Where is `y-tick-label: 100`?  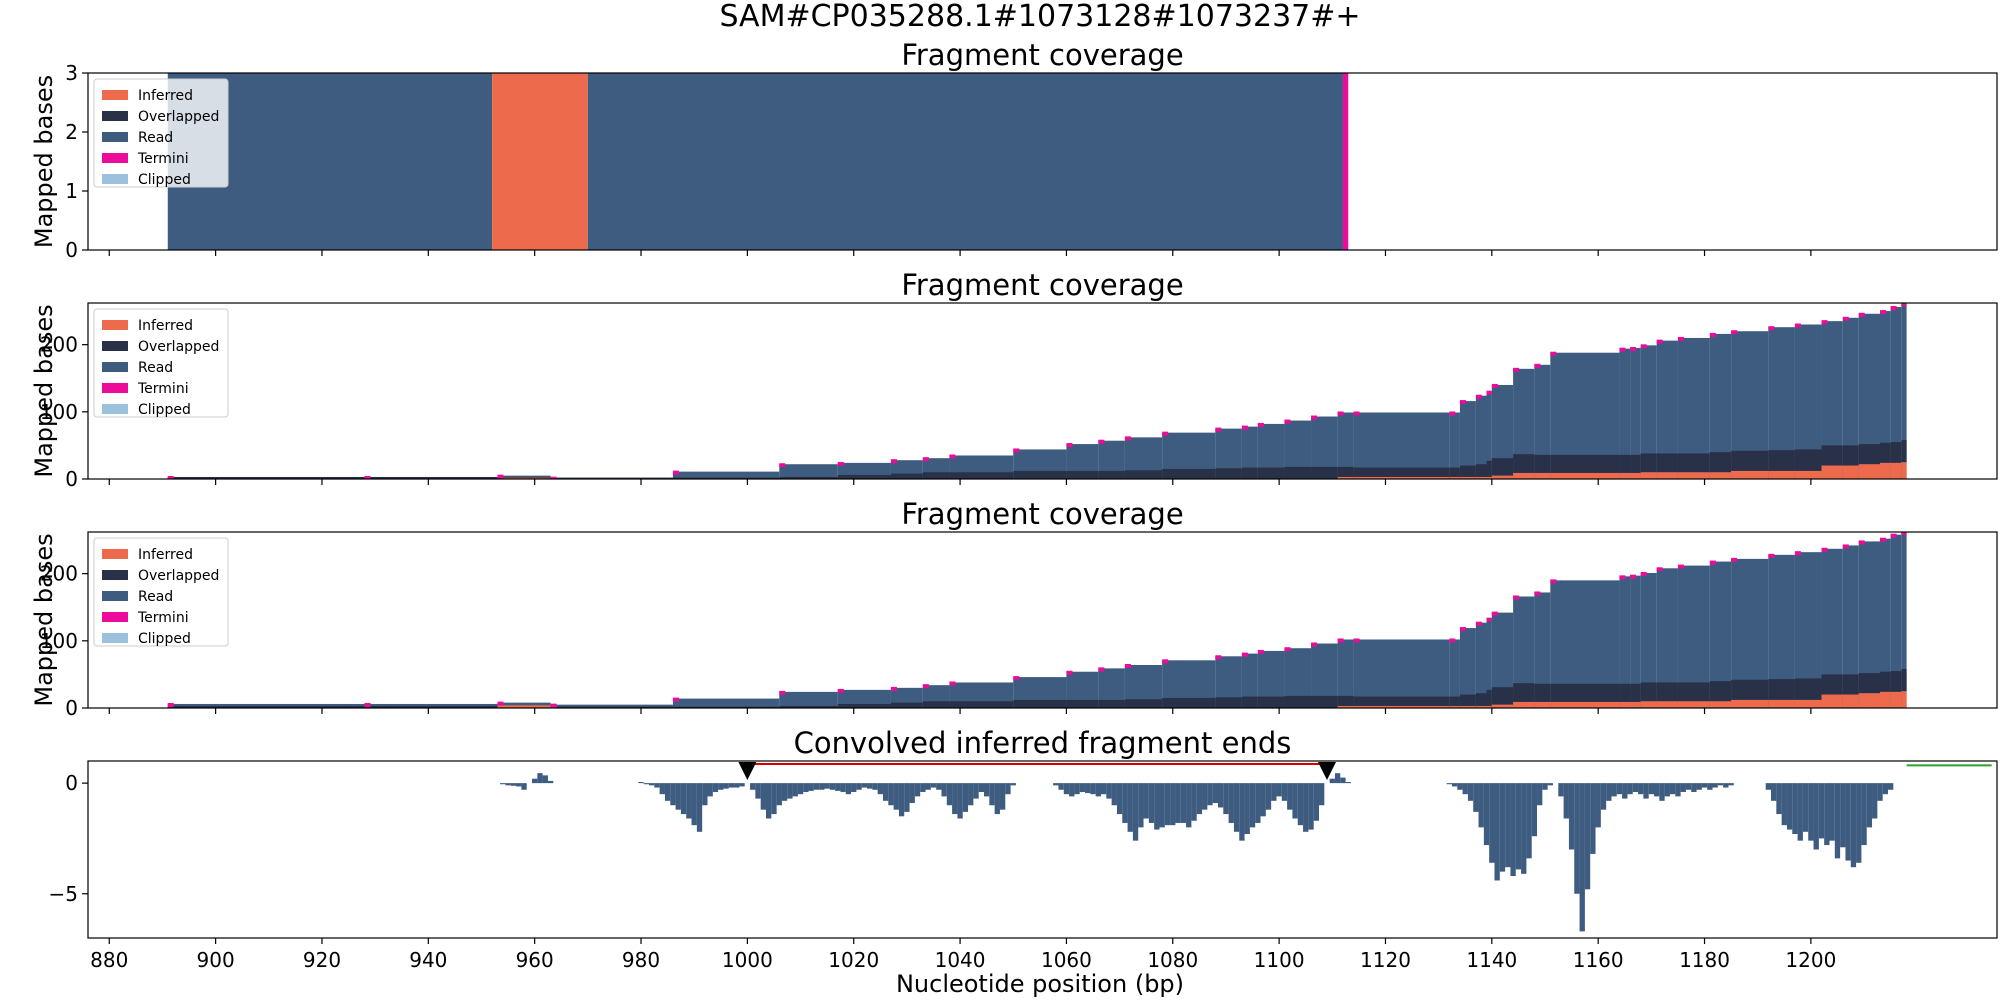 y-tick-label: 100 is located at coordinates (59, 412).